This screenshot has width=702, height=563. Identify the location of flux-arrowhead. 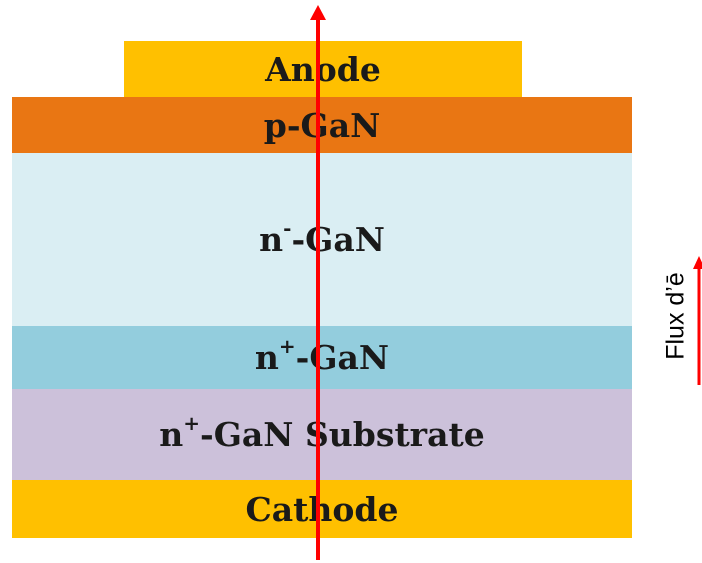
(697, 262).